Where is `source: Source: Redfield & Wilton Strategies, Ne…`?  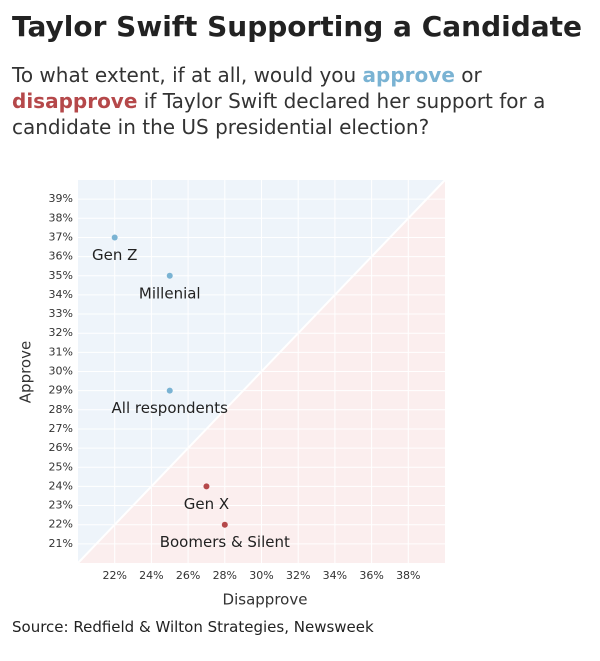
source: Source: Redfield & Wilton Strategies, Ne… is located at coordinates (193, 627).